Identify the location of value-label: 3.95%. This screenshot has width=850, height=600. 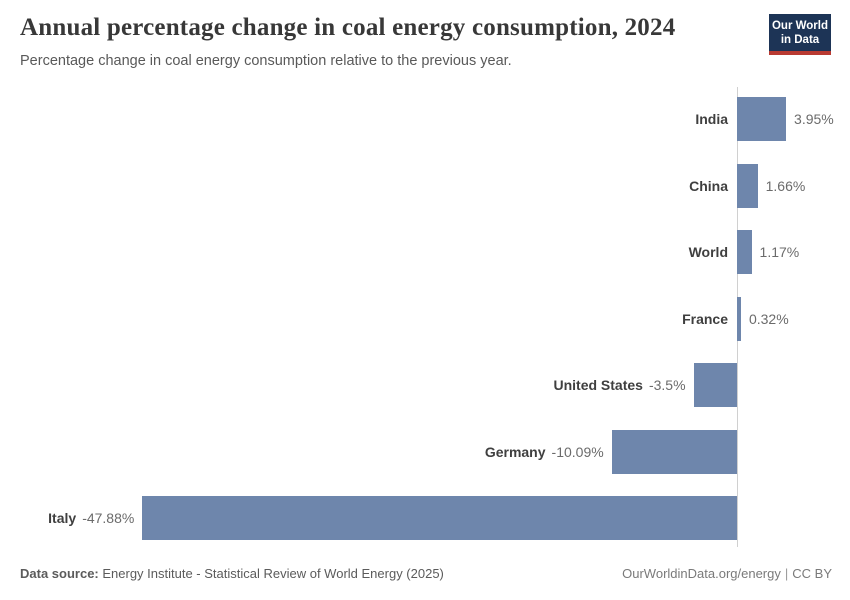
(814, 119).